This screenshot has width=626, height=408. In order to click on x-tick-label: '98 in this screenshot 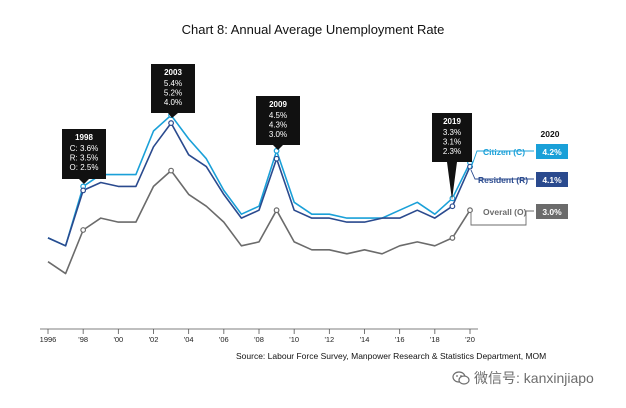, I will do `click(83, 339)`.